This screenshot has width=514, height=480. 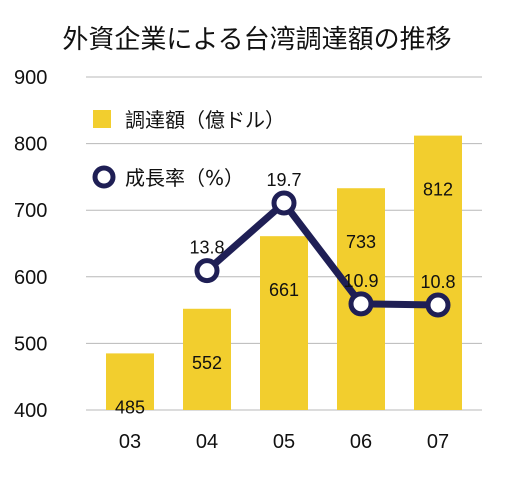 I want to click on x-tick-label: 04, so click(x=207, y=442).